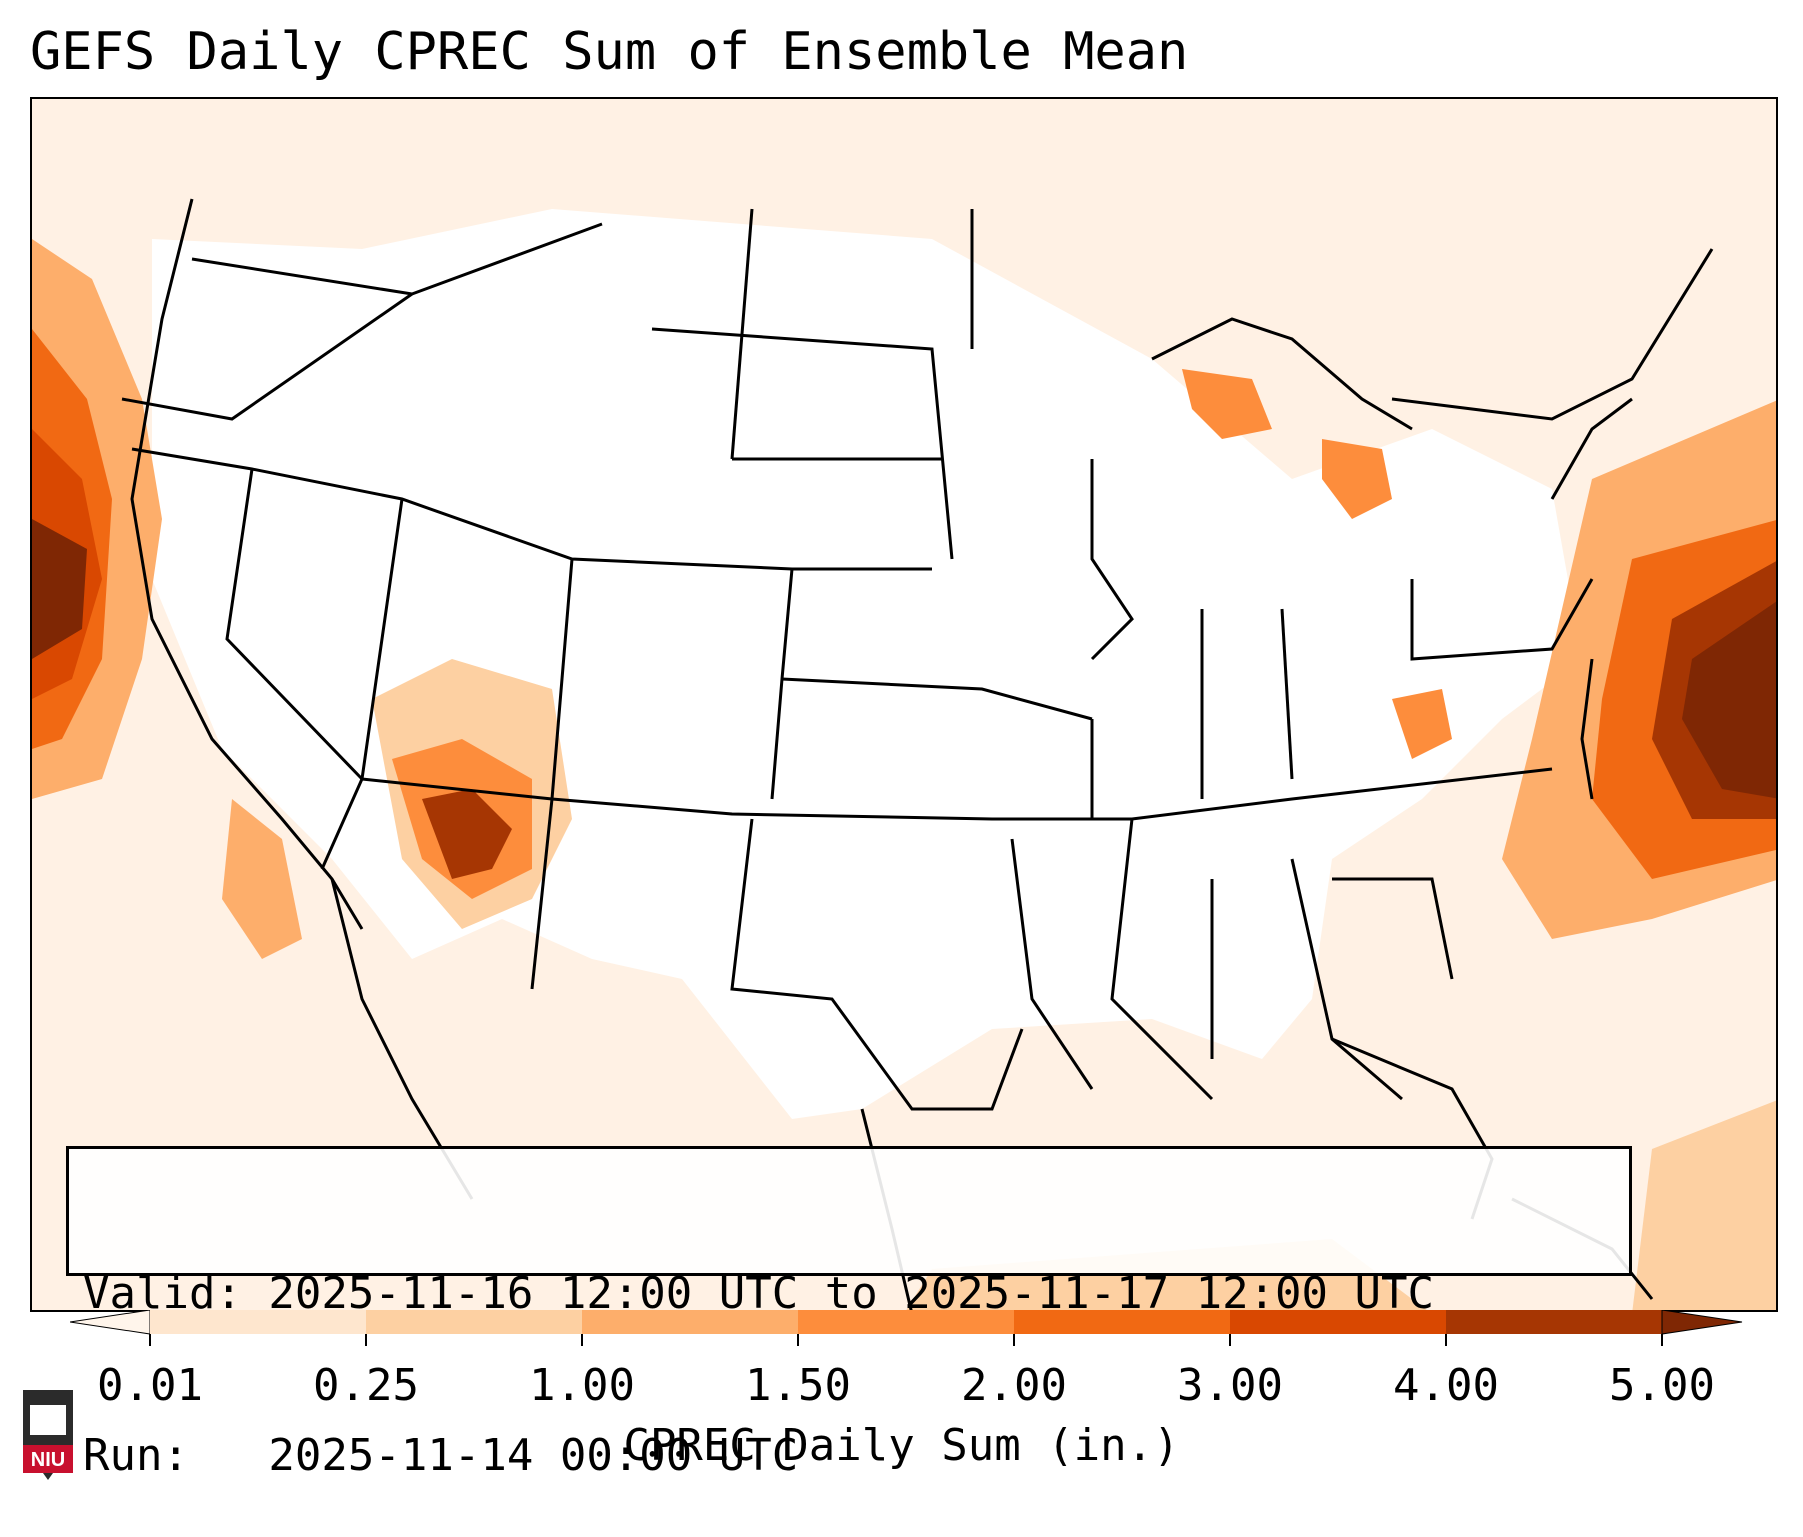 The height and width of the screenshot is (1537, 1803). What do you see at coordinates (609, 52) in the screenshot?
I see `map-title: GEFS Daily CPREC Sum of Ensemble Mean` at bounding box center [609, 52].